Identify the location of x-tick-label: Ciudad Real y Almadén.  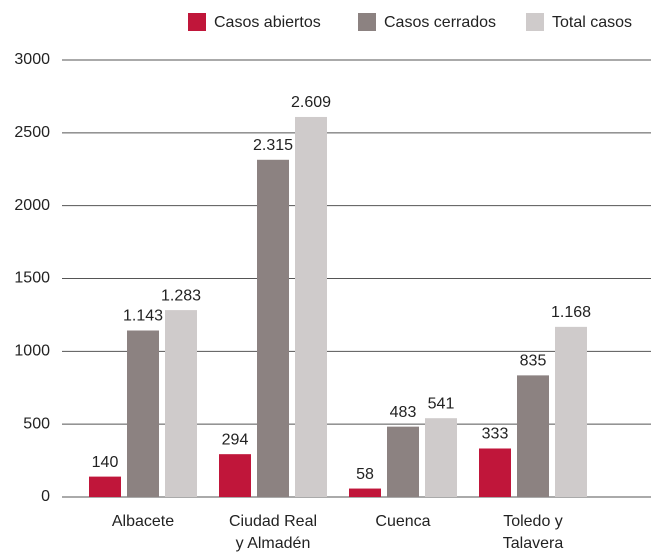
(273, 532).